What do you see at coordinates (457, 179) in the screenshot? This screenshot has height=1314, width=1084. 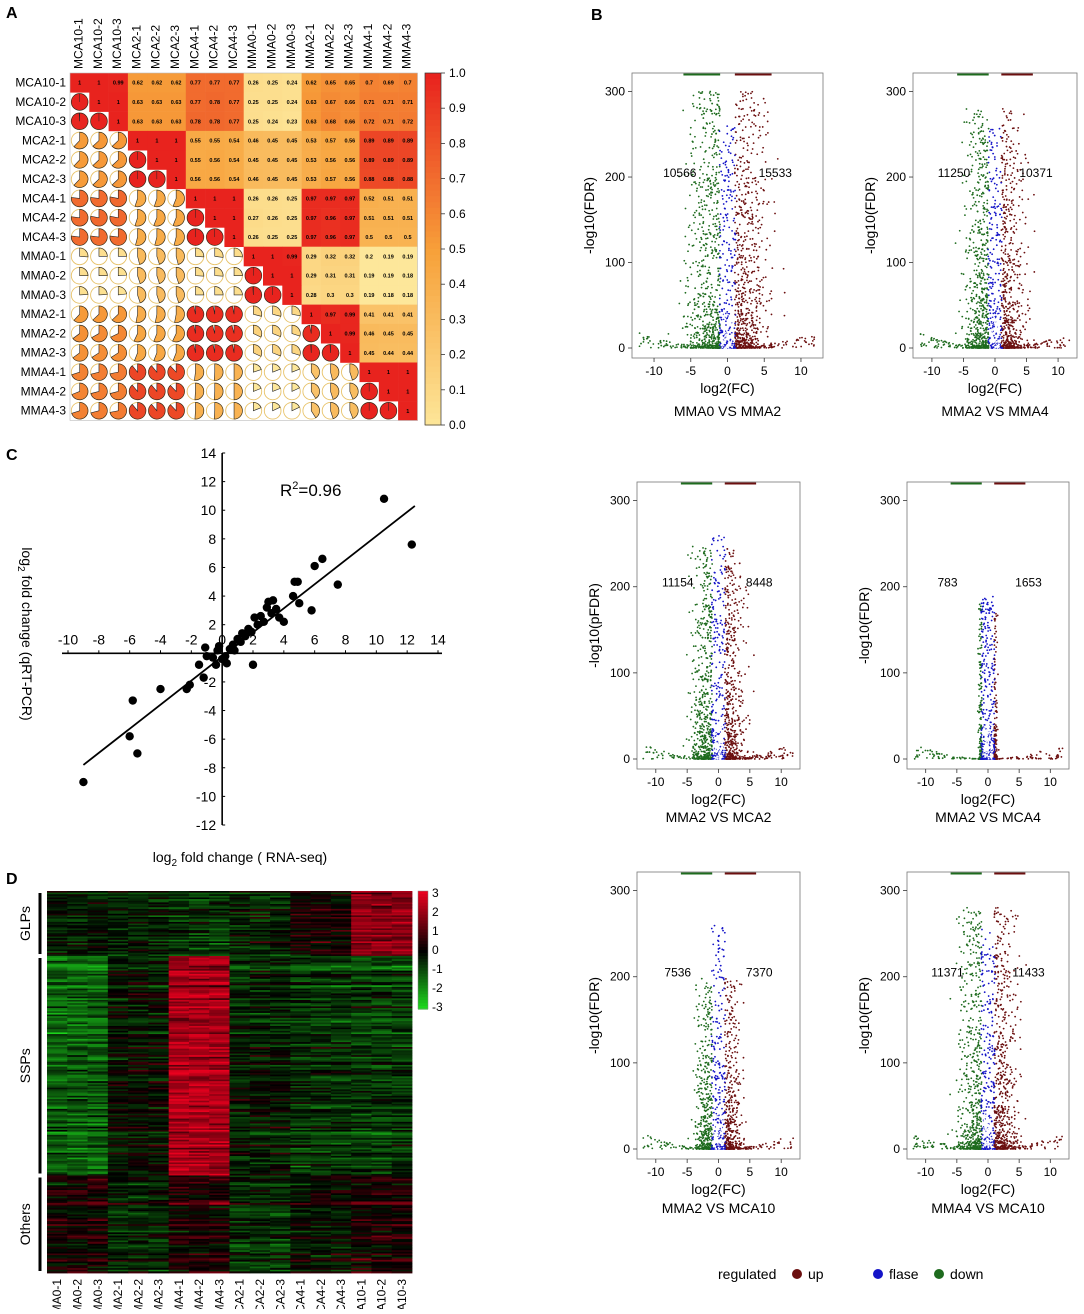 I see `colorbar-tick-label: 0.7` at bounding box center [457, 179].